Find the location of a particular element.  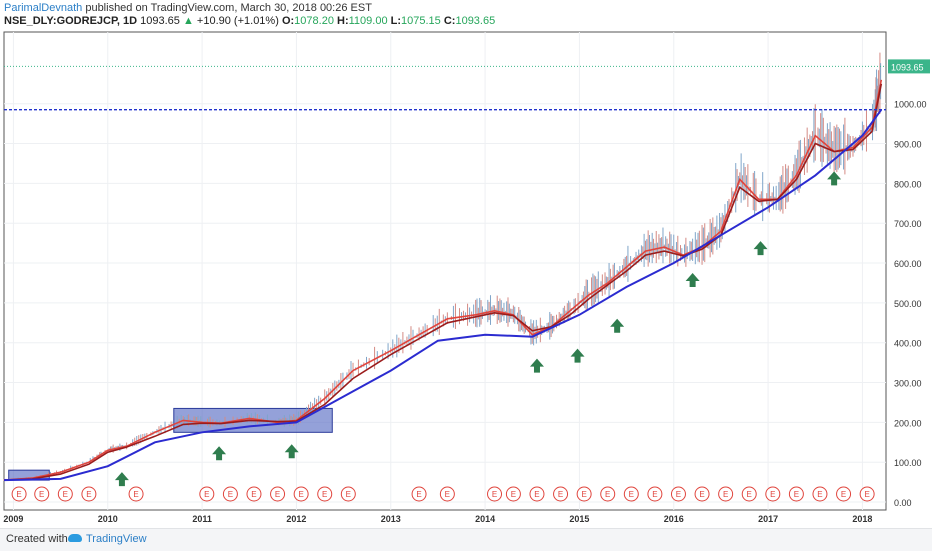

low-label: L: is located at coordinates (396, 21).